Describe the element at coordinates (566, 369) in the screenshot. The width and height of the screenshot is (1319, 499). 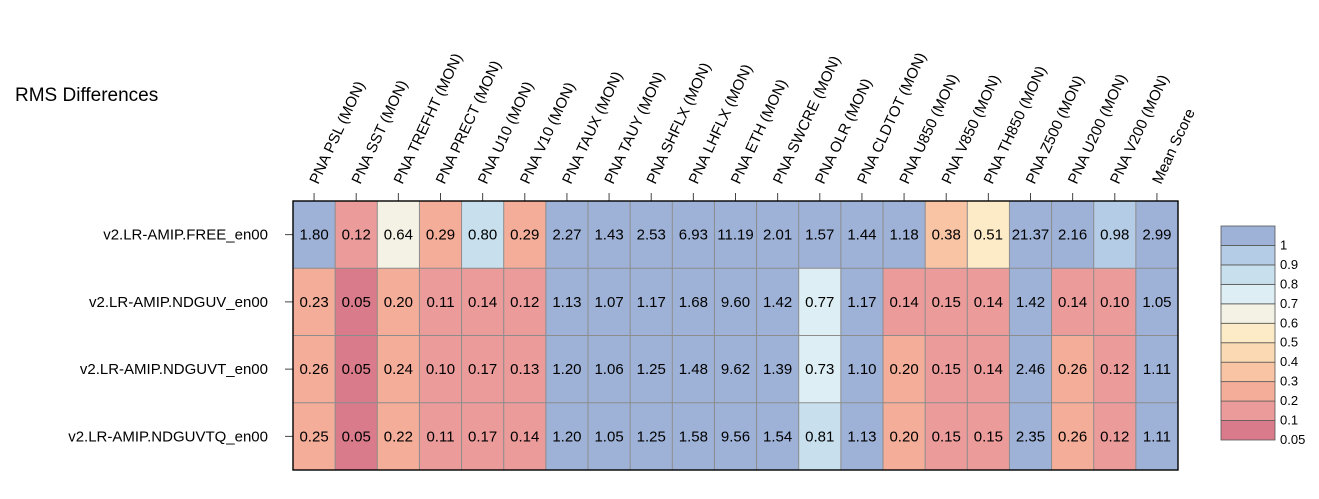
I see `cell-value: 1.20` at that location.